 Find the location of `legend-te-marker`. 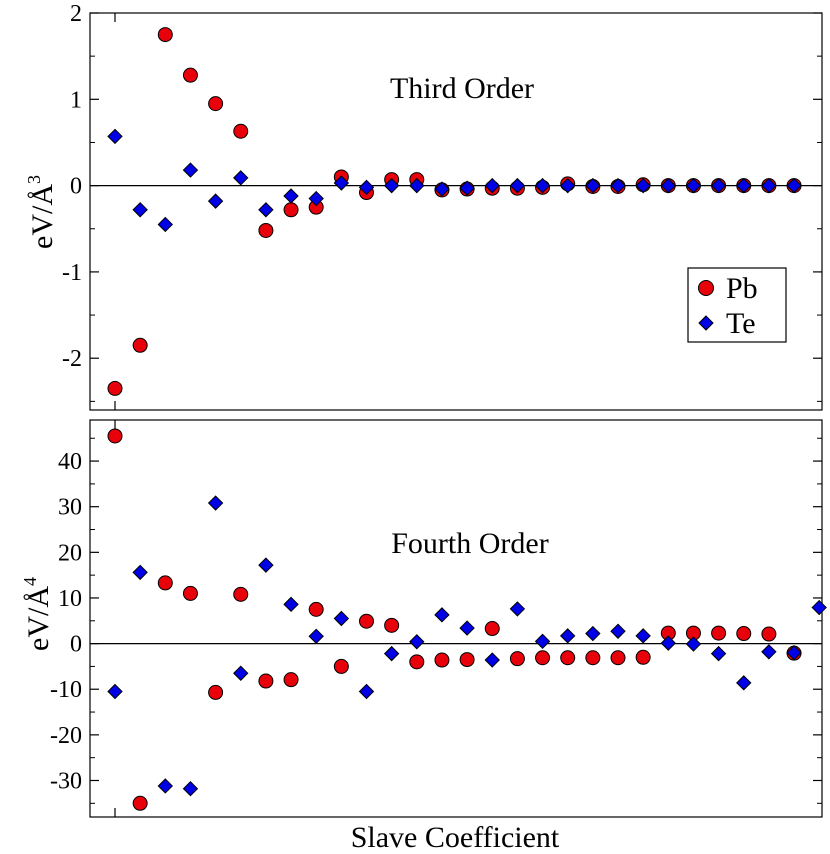

legend-te-marker is located at coordinates (706, 323).